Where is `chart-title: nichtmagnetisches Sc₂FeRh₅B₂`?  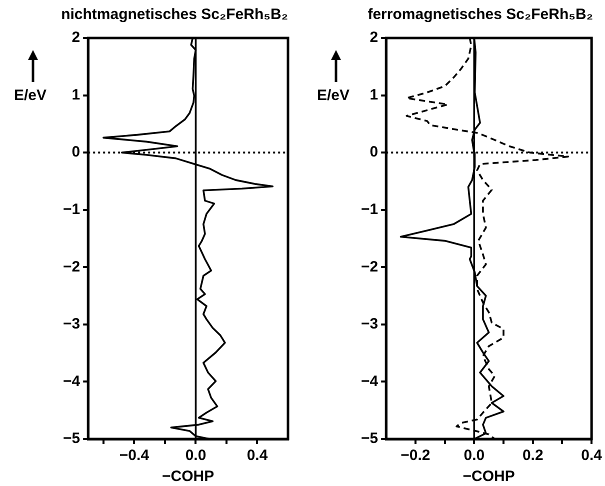
chart-title: nichtmagnetisches Sc₂FeRh₅B₂ is located at coordinates (174, 15).